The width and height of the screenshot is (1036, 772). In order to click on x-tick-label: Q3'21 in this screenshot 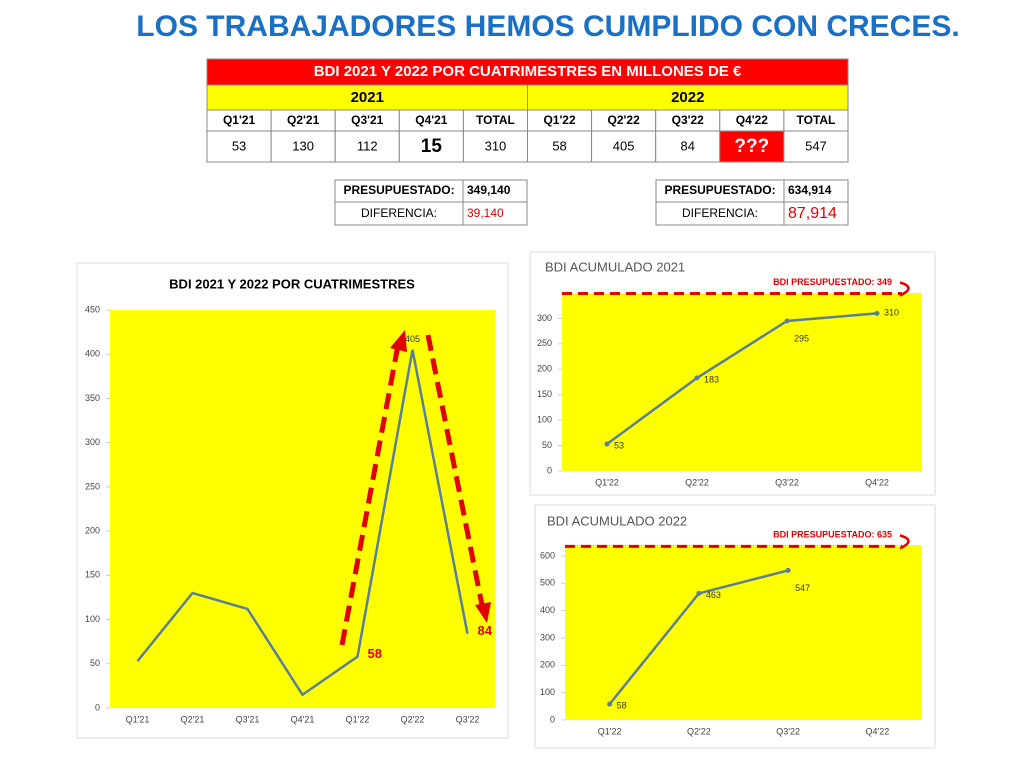, I will do `click(248, 719)`.